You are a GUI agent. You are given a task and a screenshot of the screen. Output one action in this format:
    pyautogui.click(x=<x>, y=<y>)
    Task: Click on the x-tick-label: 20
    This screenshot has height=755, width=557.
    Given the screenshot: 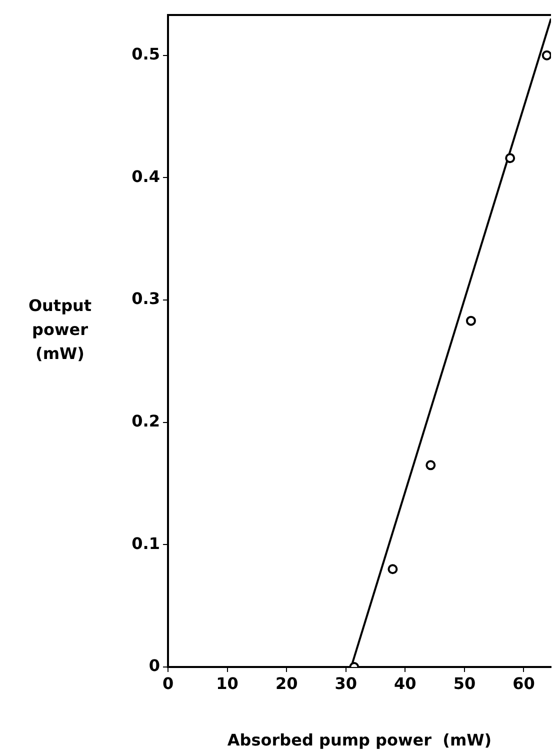 What is the action you would take?
    pyautogui.click(x=286, y=683)
    